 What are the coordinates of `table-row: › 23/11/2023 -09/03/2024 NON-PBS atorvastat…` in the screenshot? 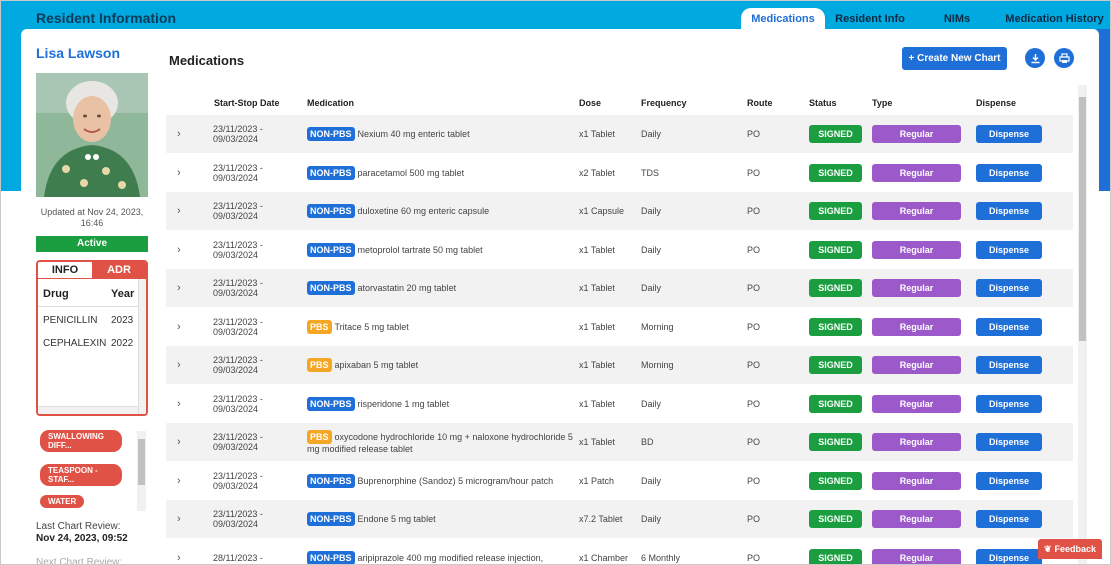 It's located at (619, 288).